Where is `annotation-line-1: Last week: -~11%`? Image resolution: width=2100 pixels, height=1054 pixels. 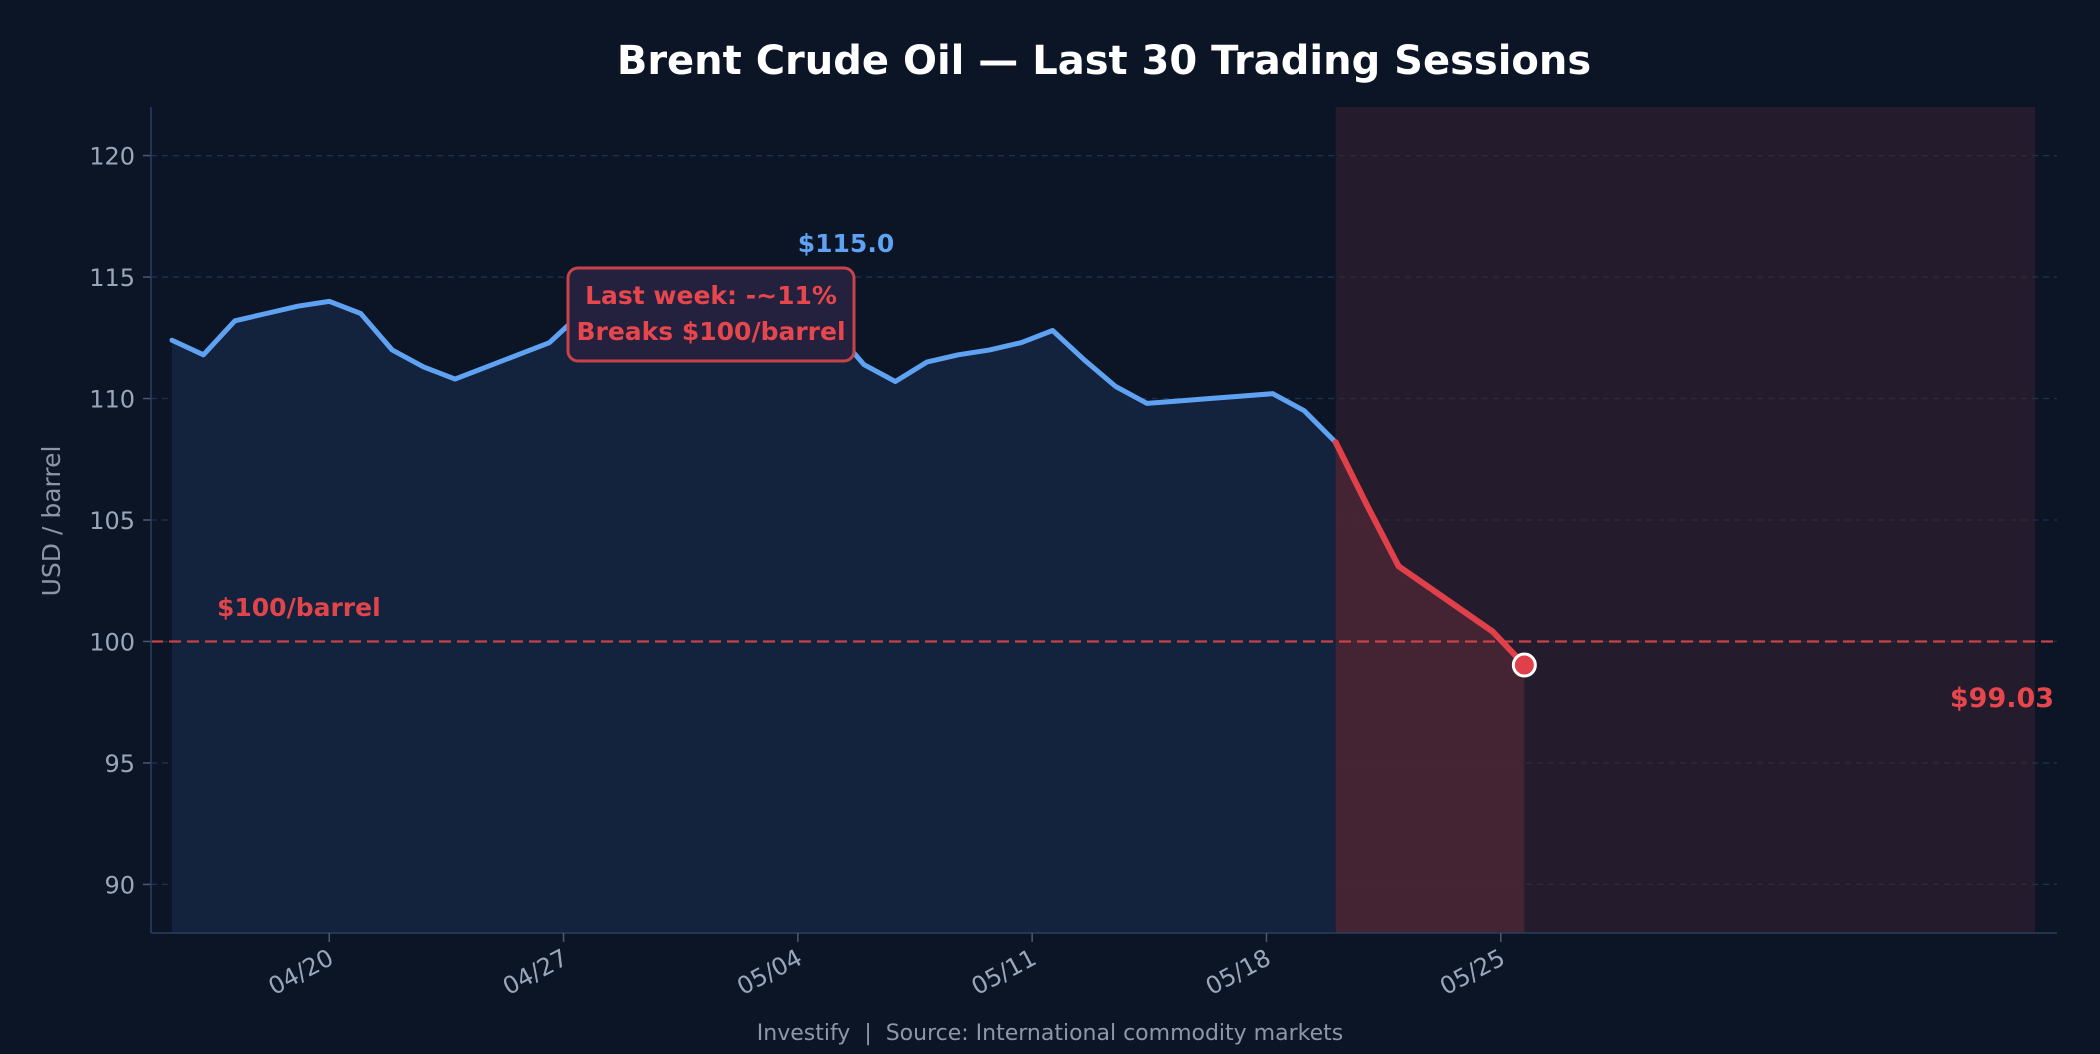 annotation-line-1: Last week: -~11% is located at coordinates (711, 295).